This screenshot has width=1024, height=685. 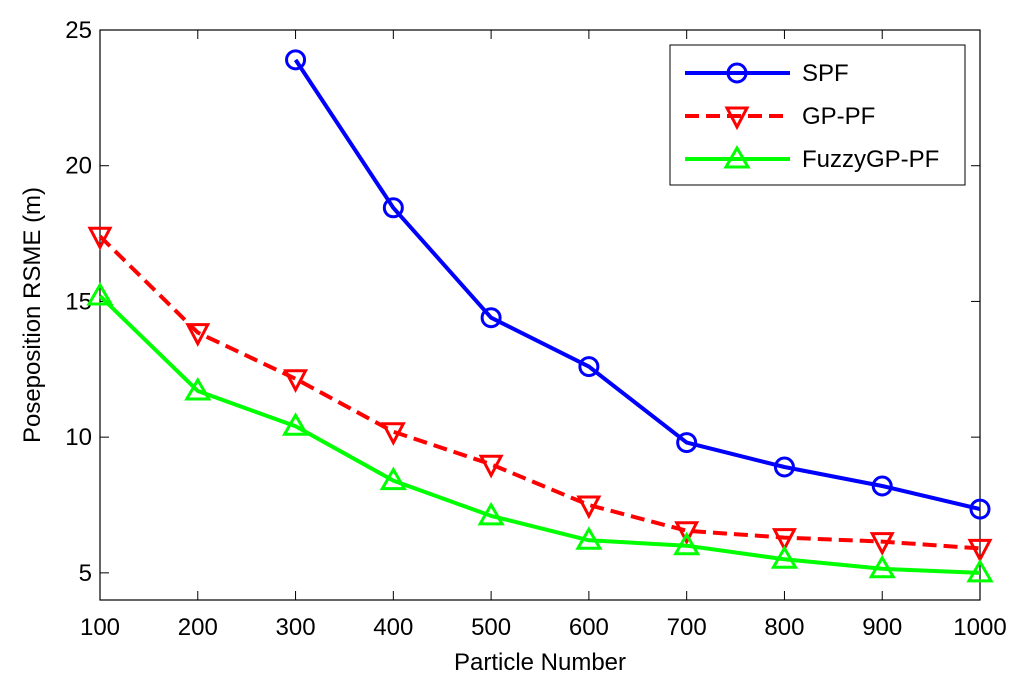 I want to click on legend-marker-spf, so click(x=737, y=73).